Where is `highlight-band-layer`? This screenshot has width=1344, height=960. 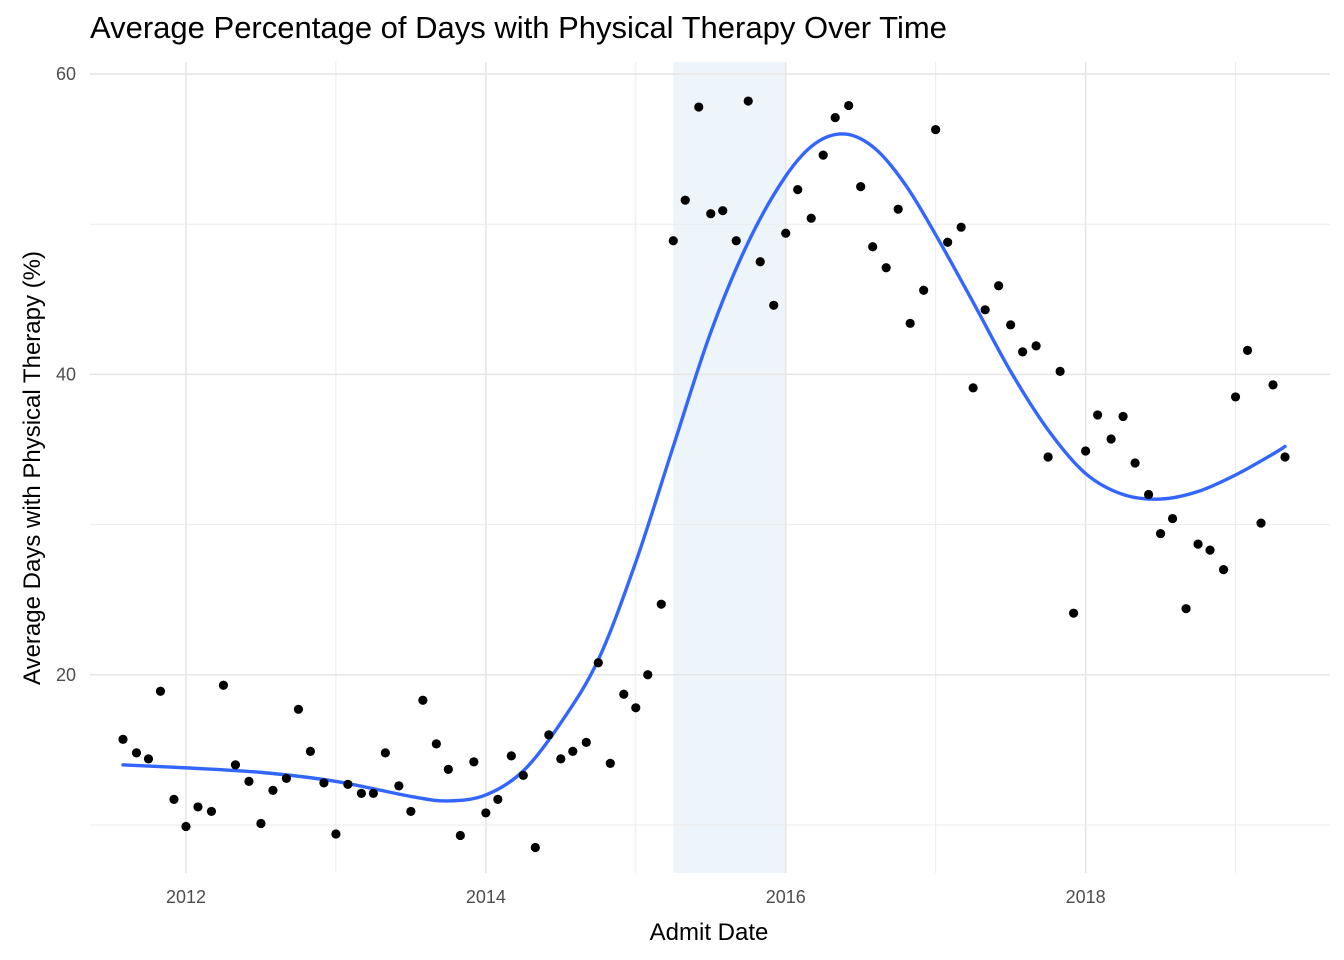 highlight-band-layer is located at coordinates (729, 467).